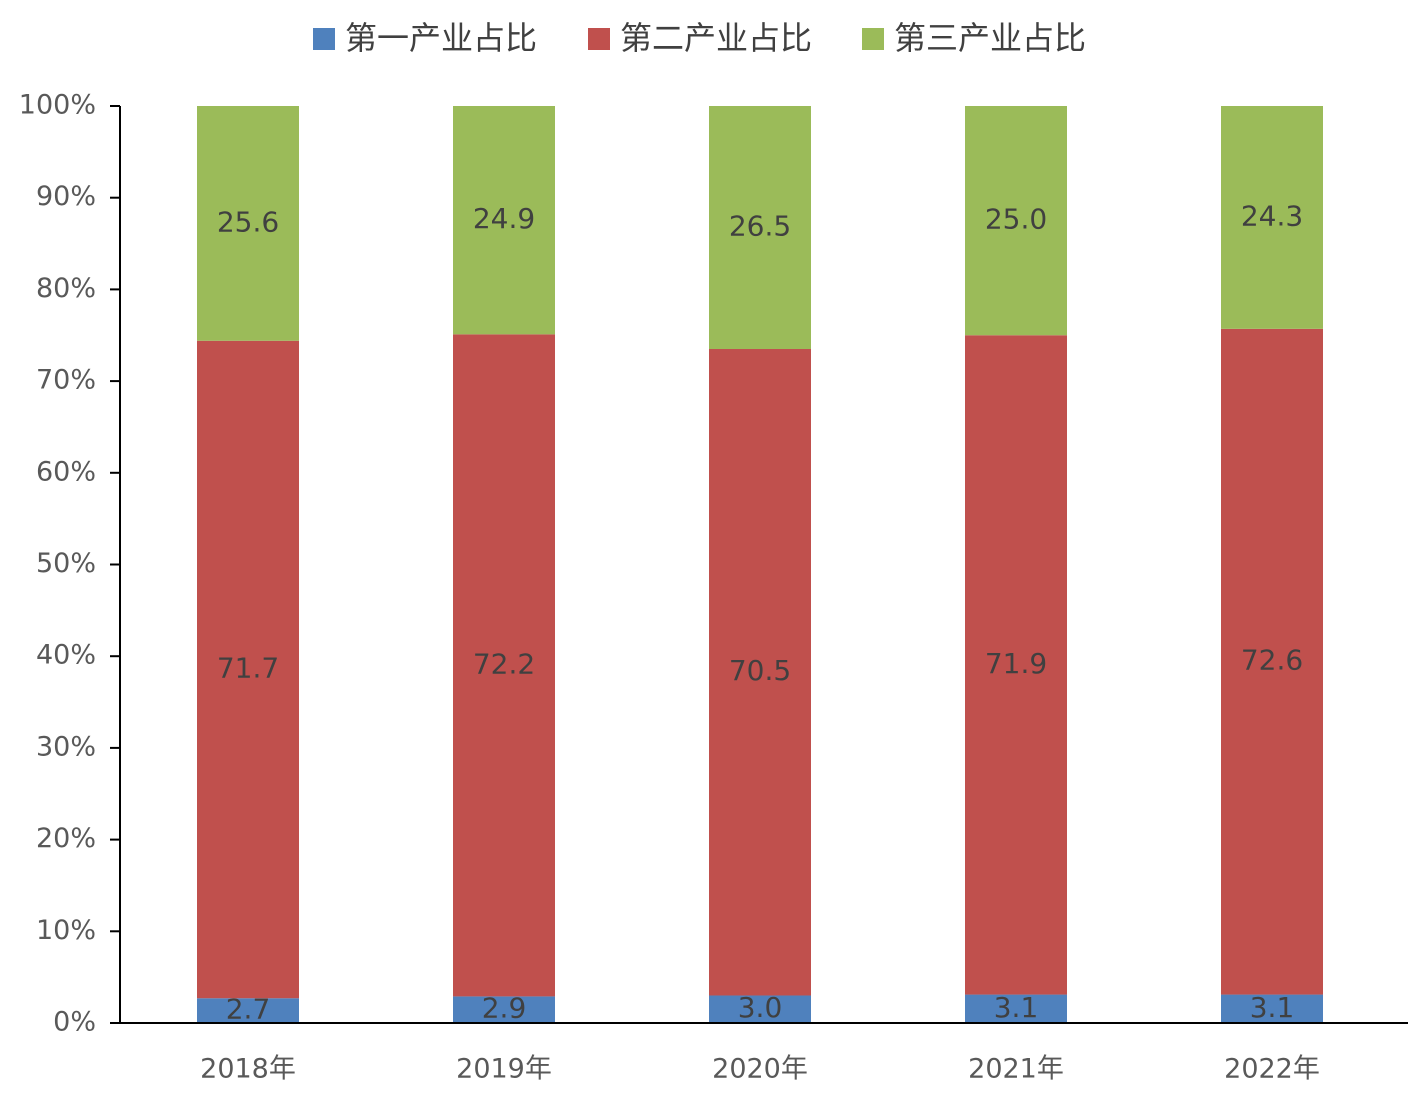 The height and width of the screenshot is (1099, 1408). What do you see at coordinates (57, 105) in the screenshot?
I see `y-tick-label: 100%` at bounding box center [57, 105].